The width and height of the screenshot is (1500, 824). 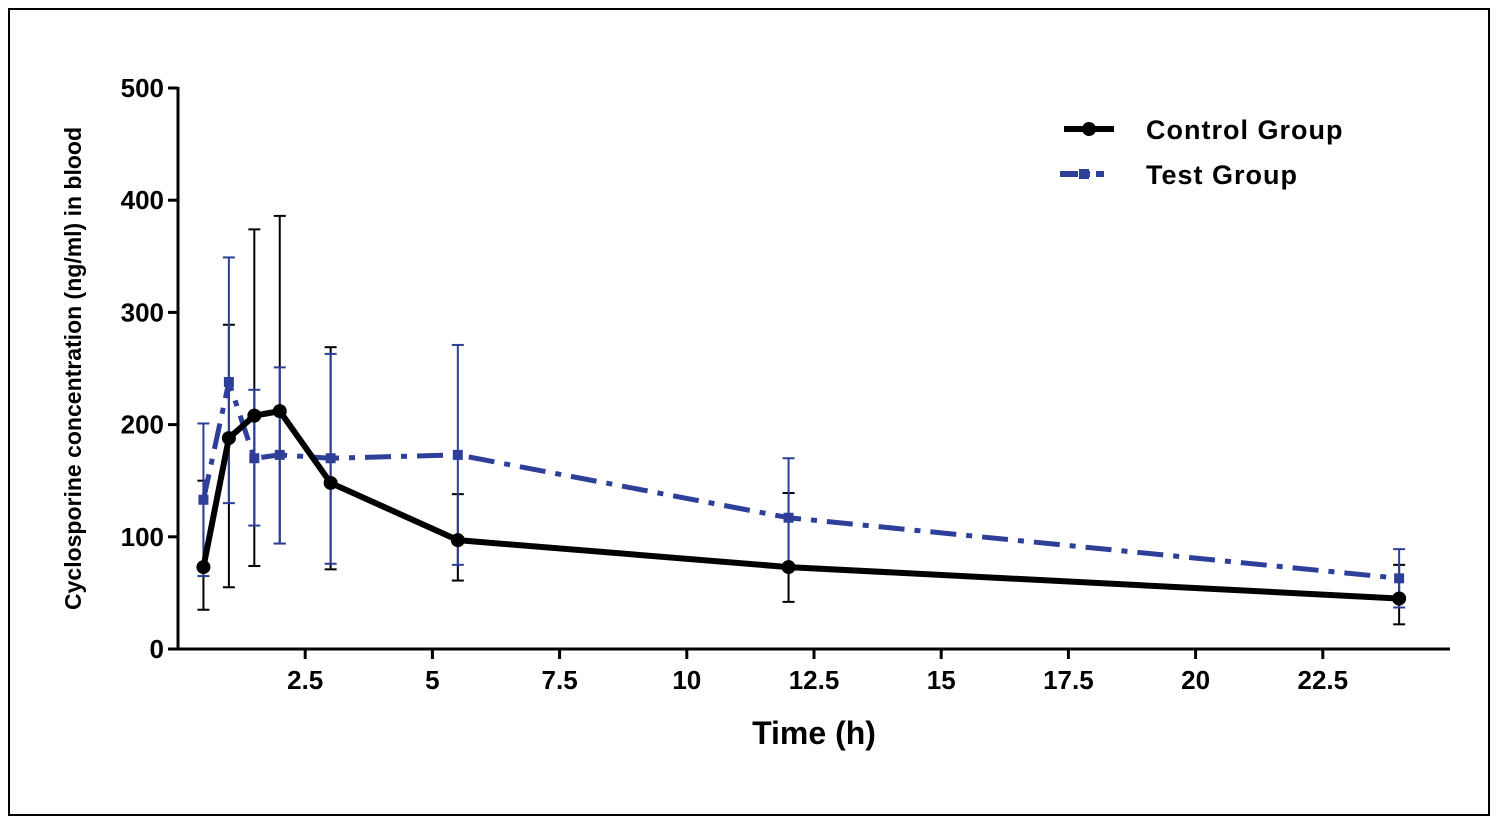 I want to click on x-tick-label: 12.5, so click(x=814, y=680).